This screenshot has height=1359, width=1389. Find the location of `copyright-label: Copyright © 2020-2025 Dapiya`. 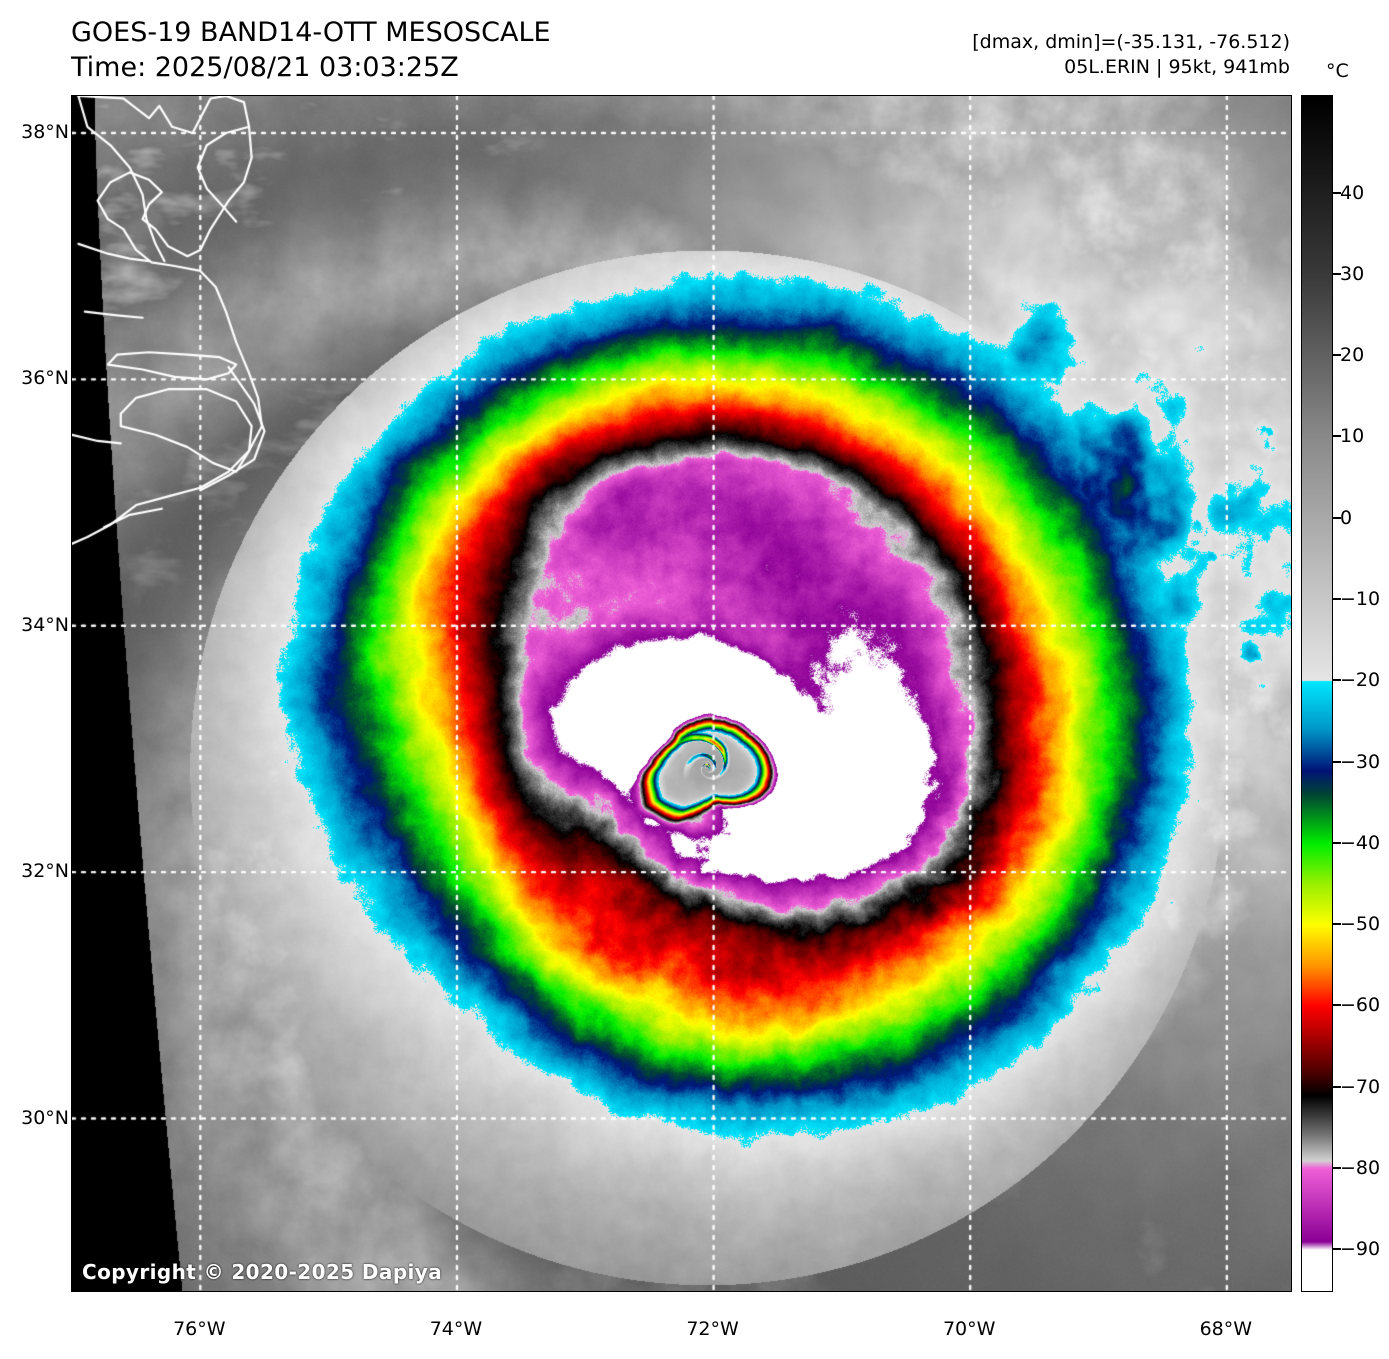

copyright-label: Copyright © 2020-2025 Dapiya is located at coordinates (262, 1272).